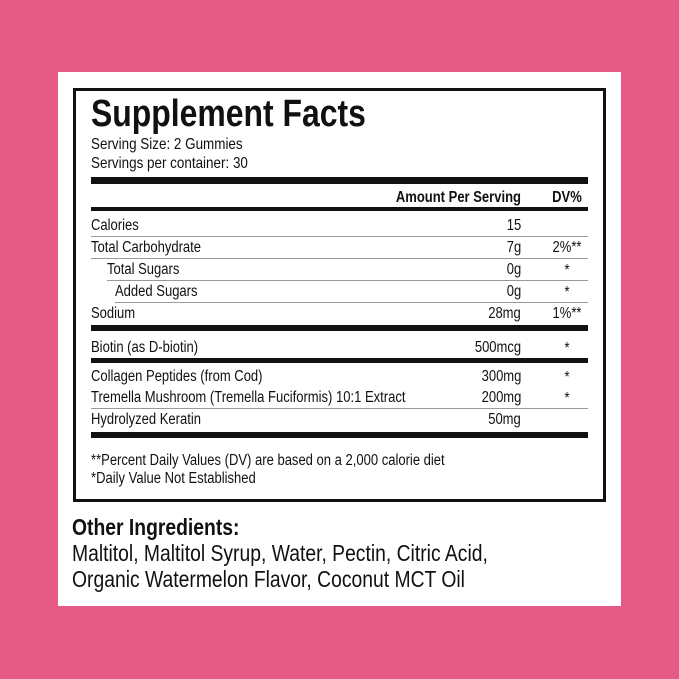 This screenshot has width=679, height=679. I want to click on nutrient-label: Calories, so click(115, 225).